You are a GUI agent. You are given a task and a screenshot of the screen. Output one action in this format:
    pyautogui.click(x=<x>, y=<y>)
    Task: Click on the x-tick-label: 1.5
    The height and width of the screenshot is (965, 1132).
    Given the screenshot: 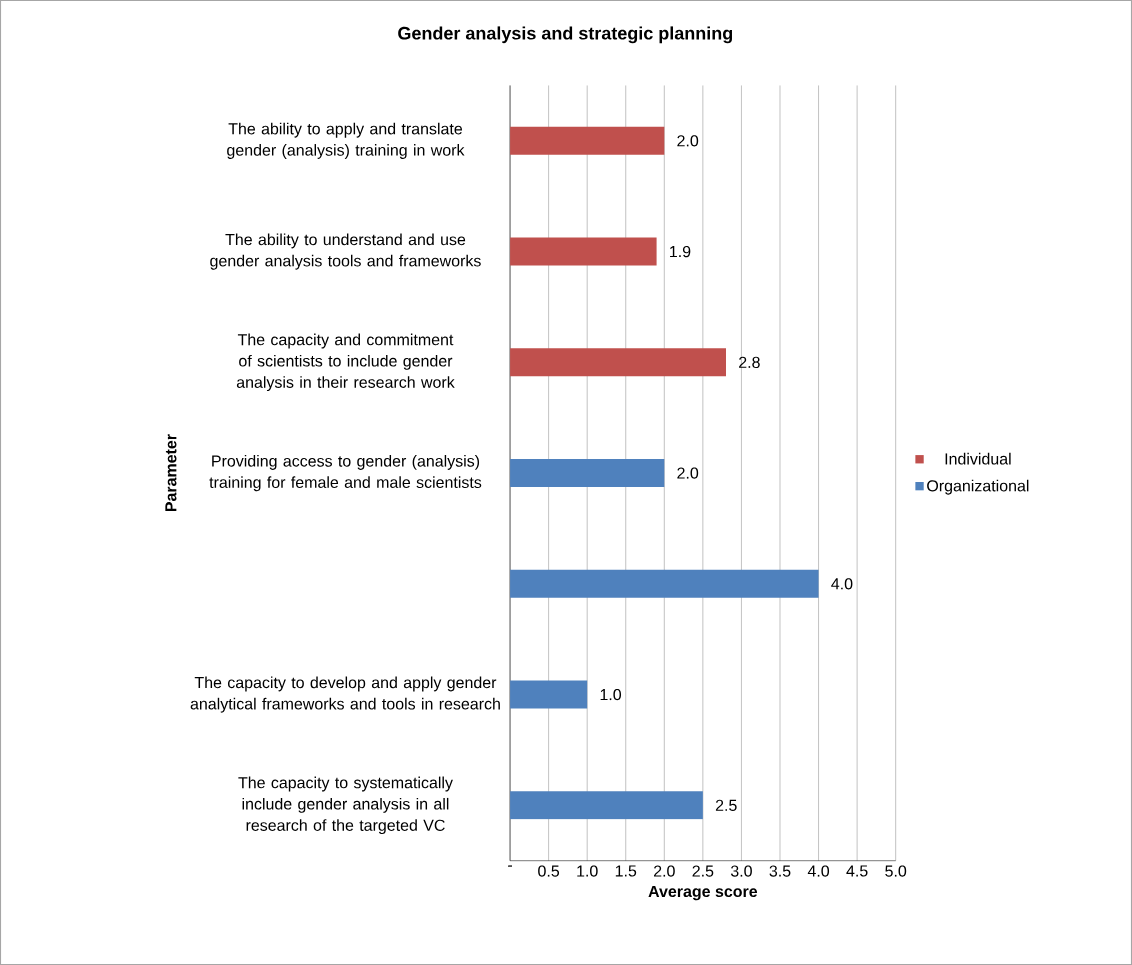 What is the action you would take?
    pyautogui.click(x=626, y=871)
    